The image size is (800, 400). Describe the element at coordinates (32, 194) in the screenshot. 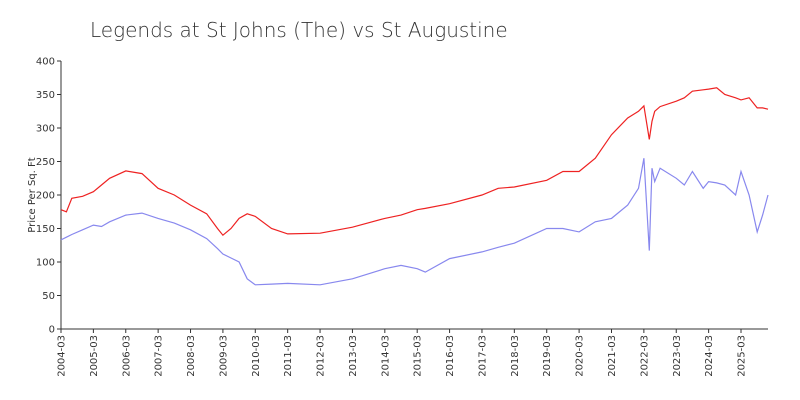

I see `y-axis-label: Price Per Sq. Ft` at that location.